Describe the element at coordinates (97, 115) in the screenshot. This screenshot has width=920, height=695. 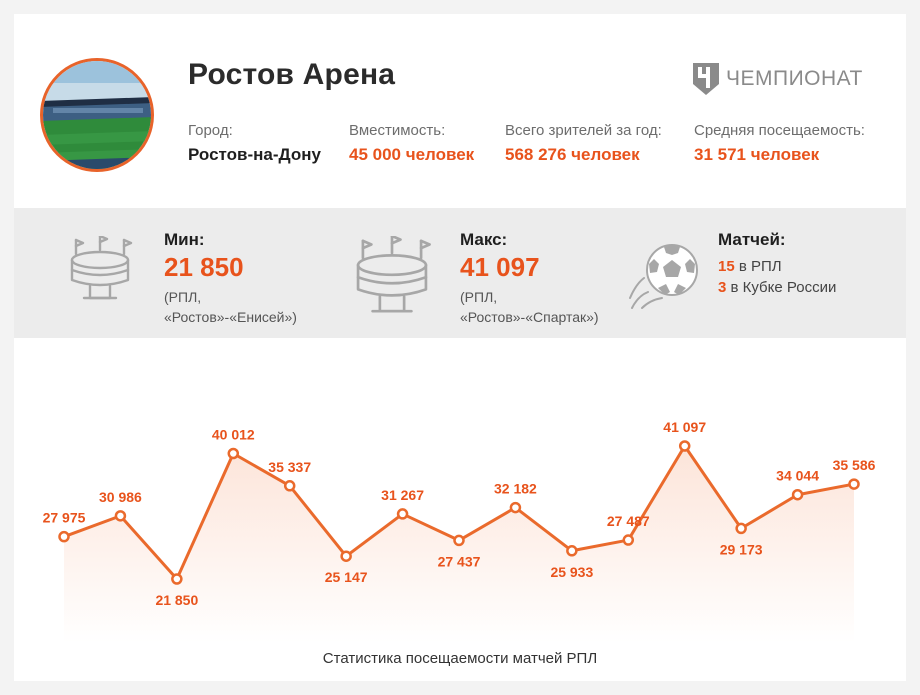
I see `stadium-photo` at that location.